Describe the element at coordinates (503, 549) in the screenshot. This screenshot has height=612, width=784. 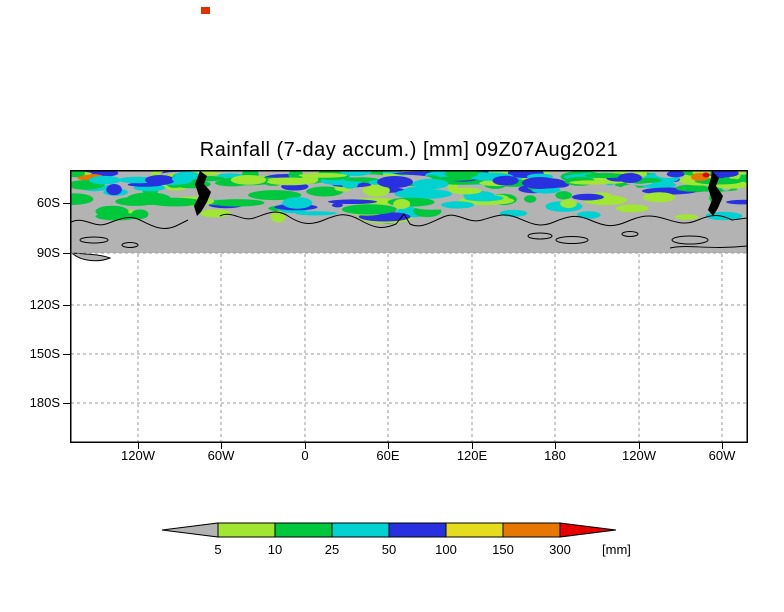
I see `colorbar-level-label: 150` at that location.